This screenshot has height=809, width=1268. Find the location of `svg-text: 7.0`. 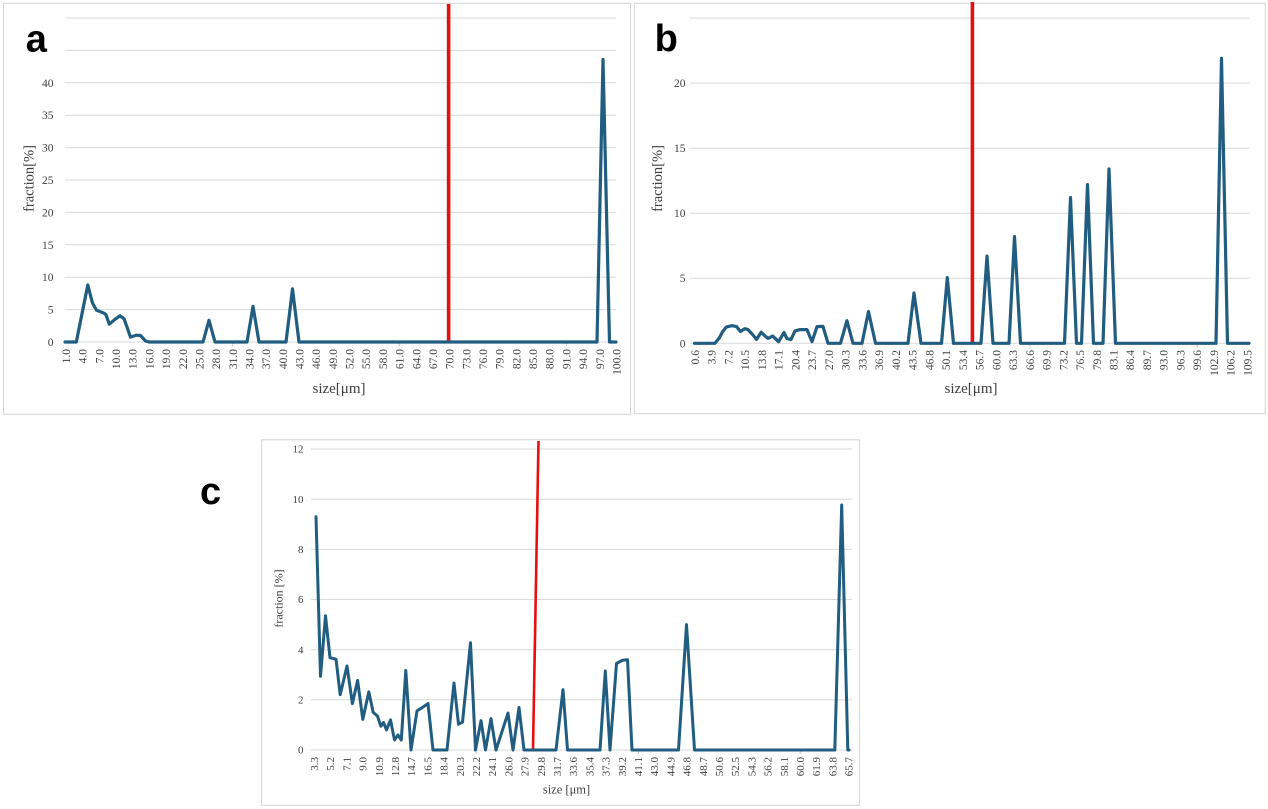

svg-text: 7.0 is located at coordinates (100, 356).